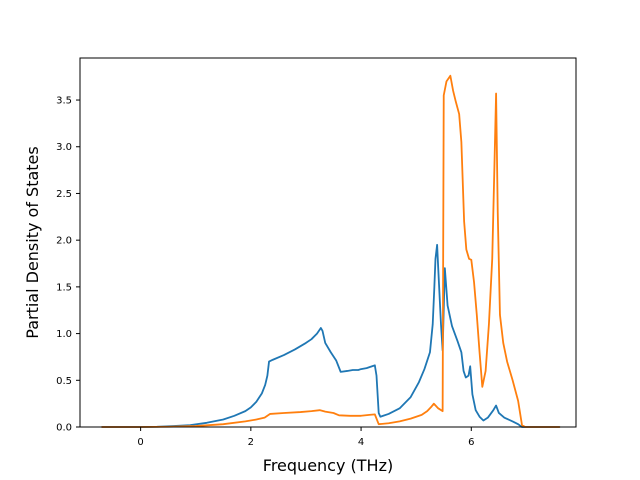 The height and width of the screenshot is (480, 640). I want to click on y-tick-label: 2.0, so click(64, 241).